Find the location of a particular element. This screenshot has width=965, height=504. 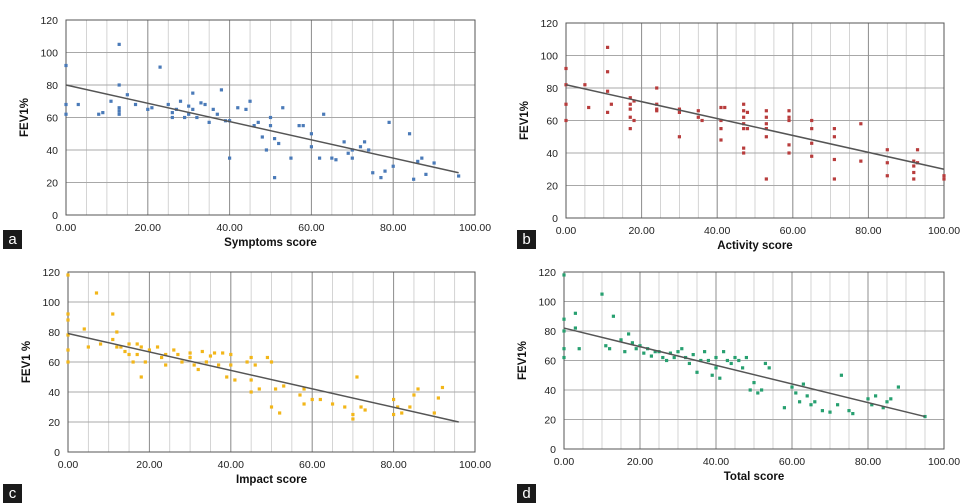

x-axis-label: Activity score is located at coordinates (754, 246).